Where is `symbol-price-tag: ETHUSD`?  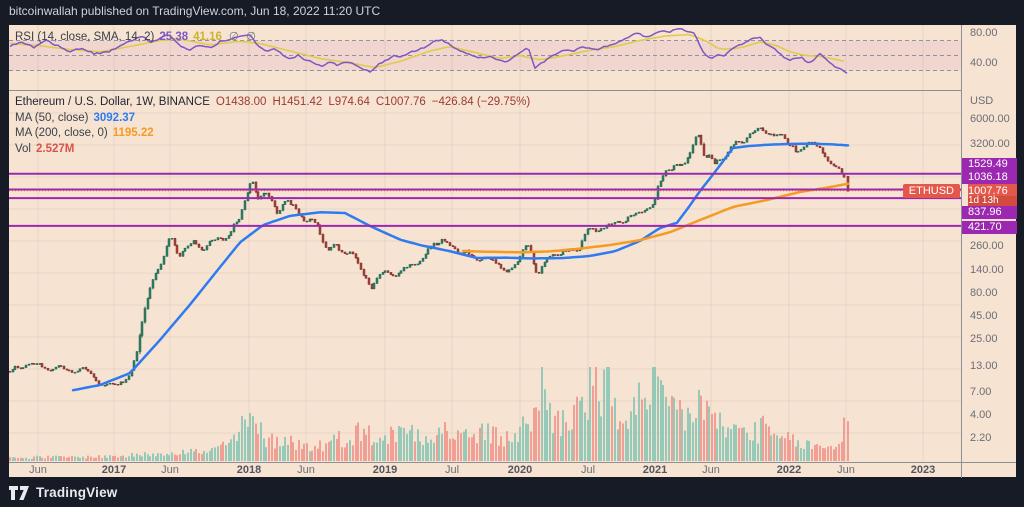
symbol-price-tag: ETHUSD is located at coordinates (931, 191).